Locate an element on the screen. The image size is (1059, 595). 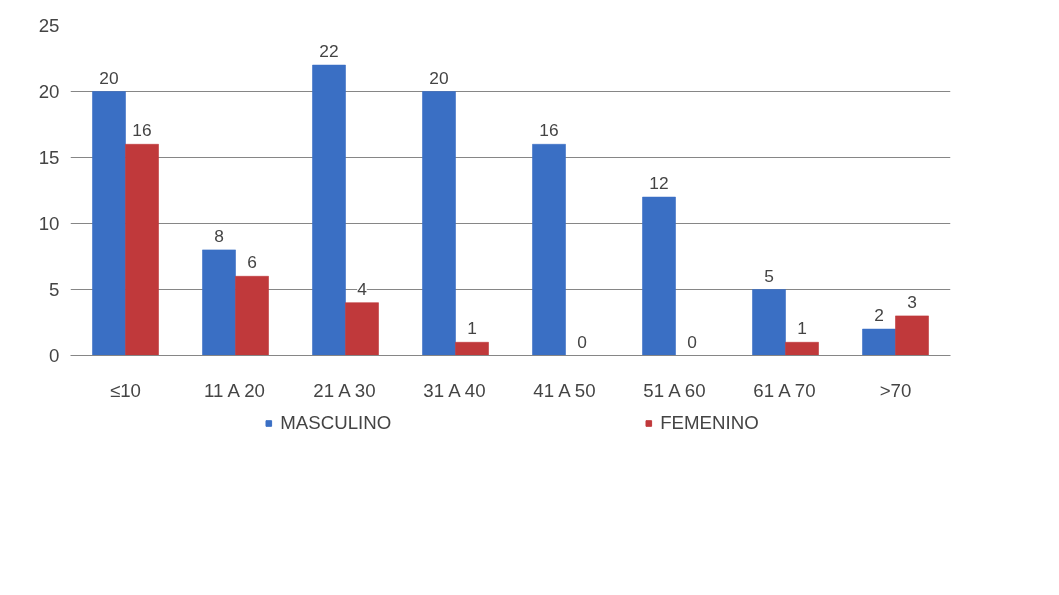
data-label: 6 is located at coordinates (252, 262).